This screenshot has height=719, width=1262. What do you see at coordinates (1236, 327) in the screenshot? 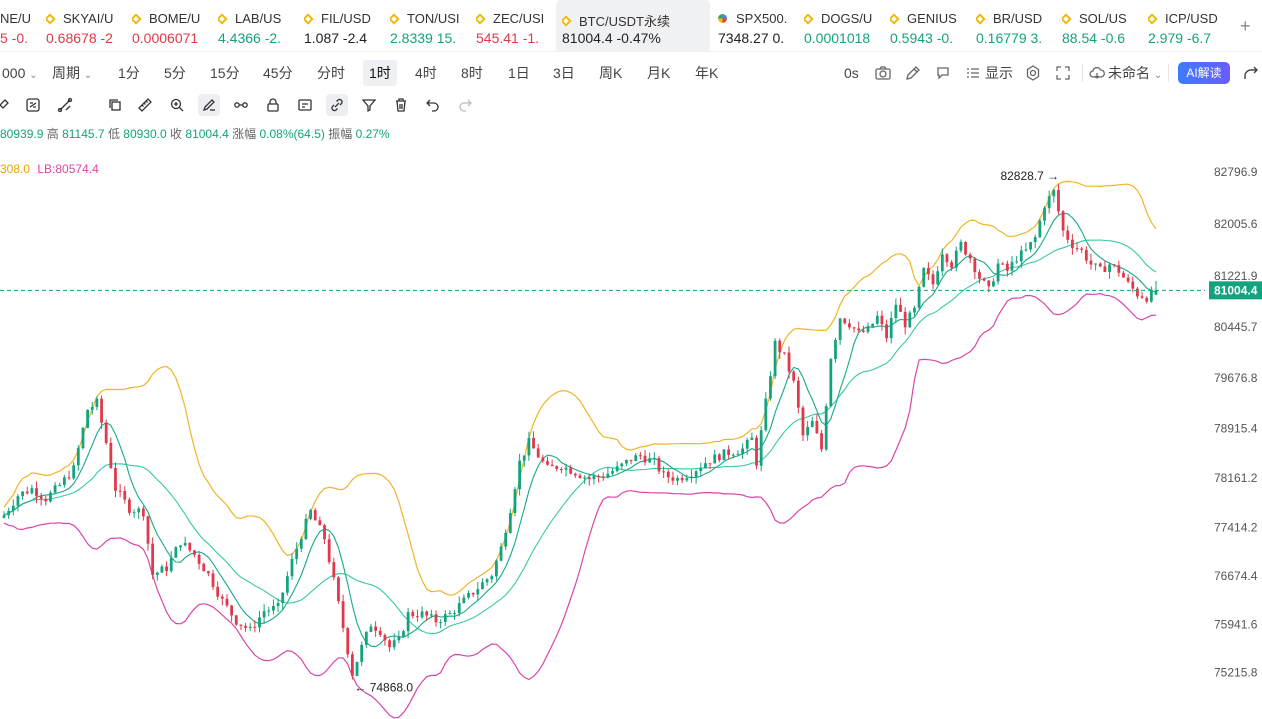
I see `y-tick-label: 80445.7` at bounding box center [1236, 327].